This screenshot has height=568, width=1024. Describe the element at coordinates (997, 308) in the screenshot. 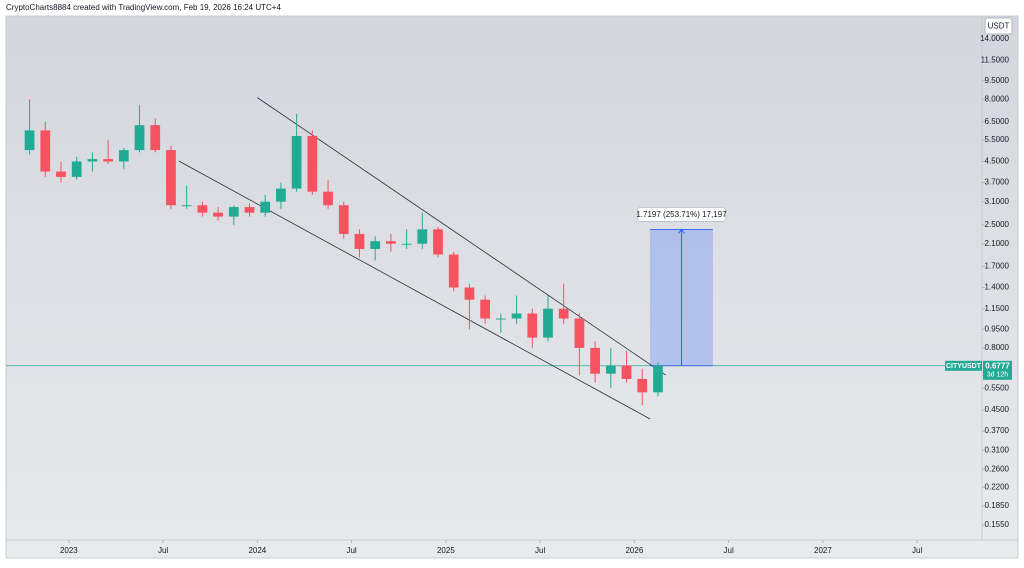

I see `y-tick-label: 1.1500` at that location.